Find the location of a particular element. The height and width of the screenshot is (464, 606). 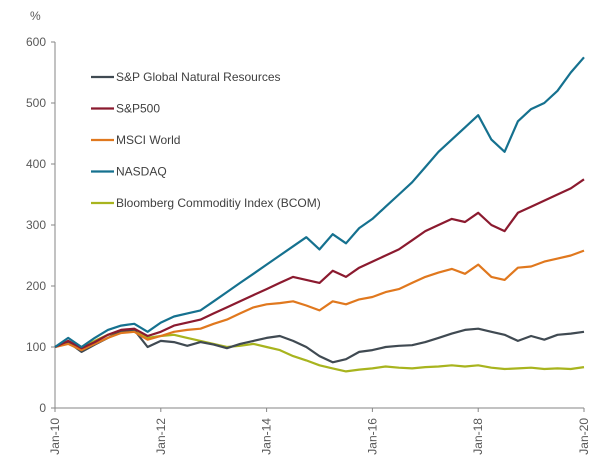

y-tick-label: 100 is located at coordinates (36, 347).